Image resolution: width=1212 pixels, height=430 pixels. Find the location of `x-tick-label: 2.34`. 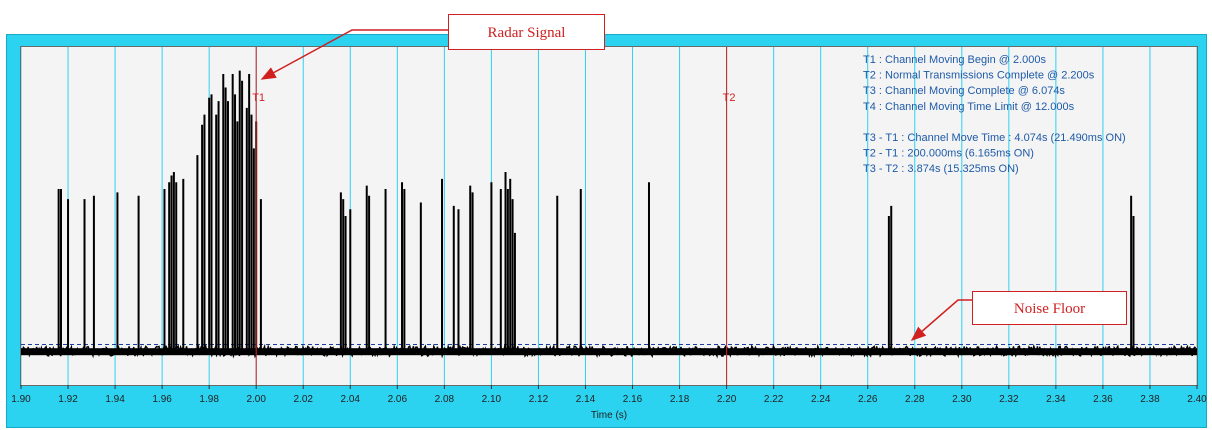

x-tick-label: 2.34 is located at coordinates (1056, 399).